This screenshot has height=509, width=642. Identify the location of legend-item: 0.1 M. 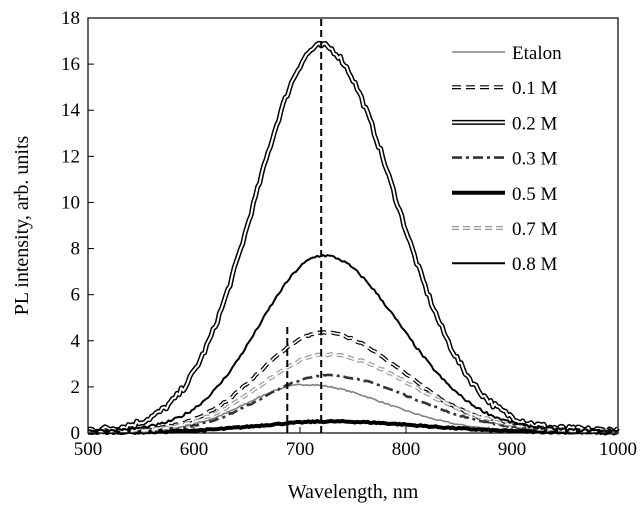
(505, 88).